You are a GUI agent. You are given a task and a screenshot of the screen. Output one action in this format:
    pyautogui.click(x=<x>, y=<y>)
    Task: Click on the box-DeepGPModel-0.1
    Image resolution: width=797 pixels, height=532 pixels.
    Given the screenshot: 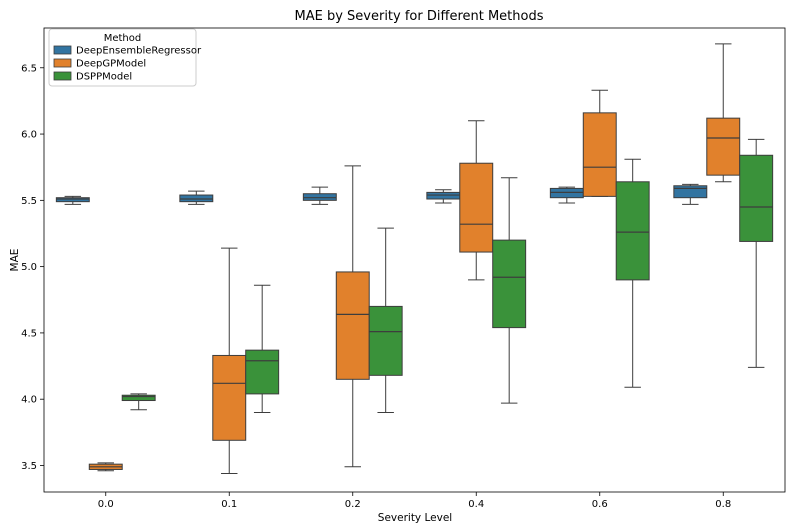 What is the action you would take?
    pyautogui.click(x=229, y=360)
    